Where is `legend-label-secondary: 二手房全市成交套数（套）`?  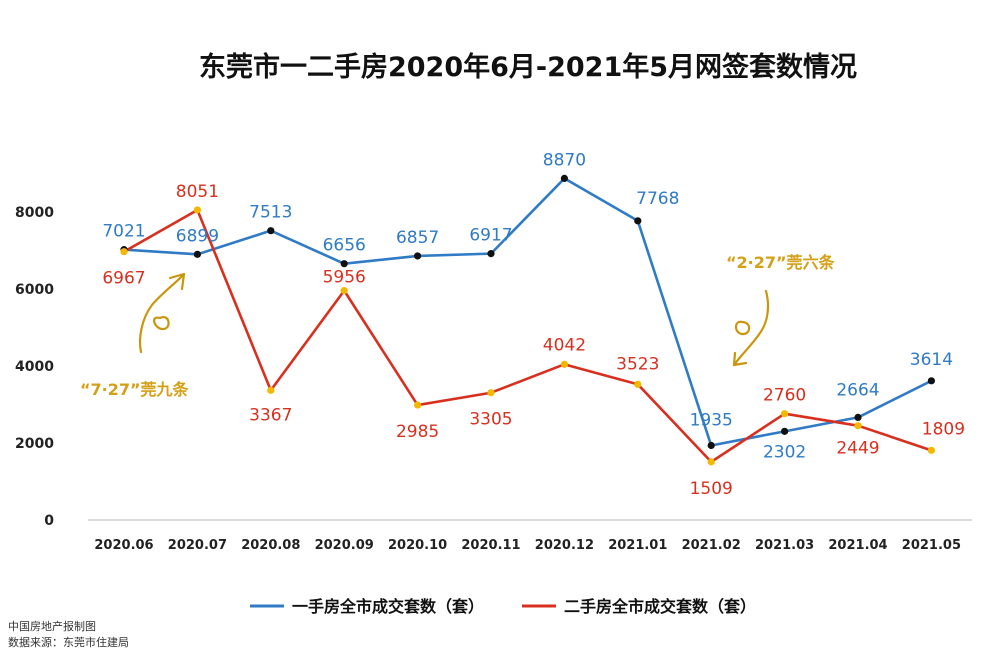 legend-label-secondary: 二手房全市成交套数（套） is located at coordinates (660, 606).